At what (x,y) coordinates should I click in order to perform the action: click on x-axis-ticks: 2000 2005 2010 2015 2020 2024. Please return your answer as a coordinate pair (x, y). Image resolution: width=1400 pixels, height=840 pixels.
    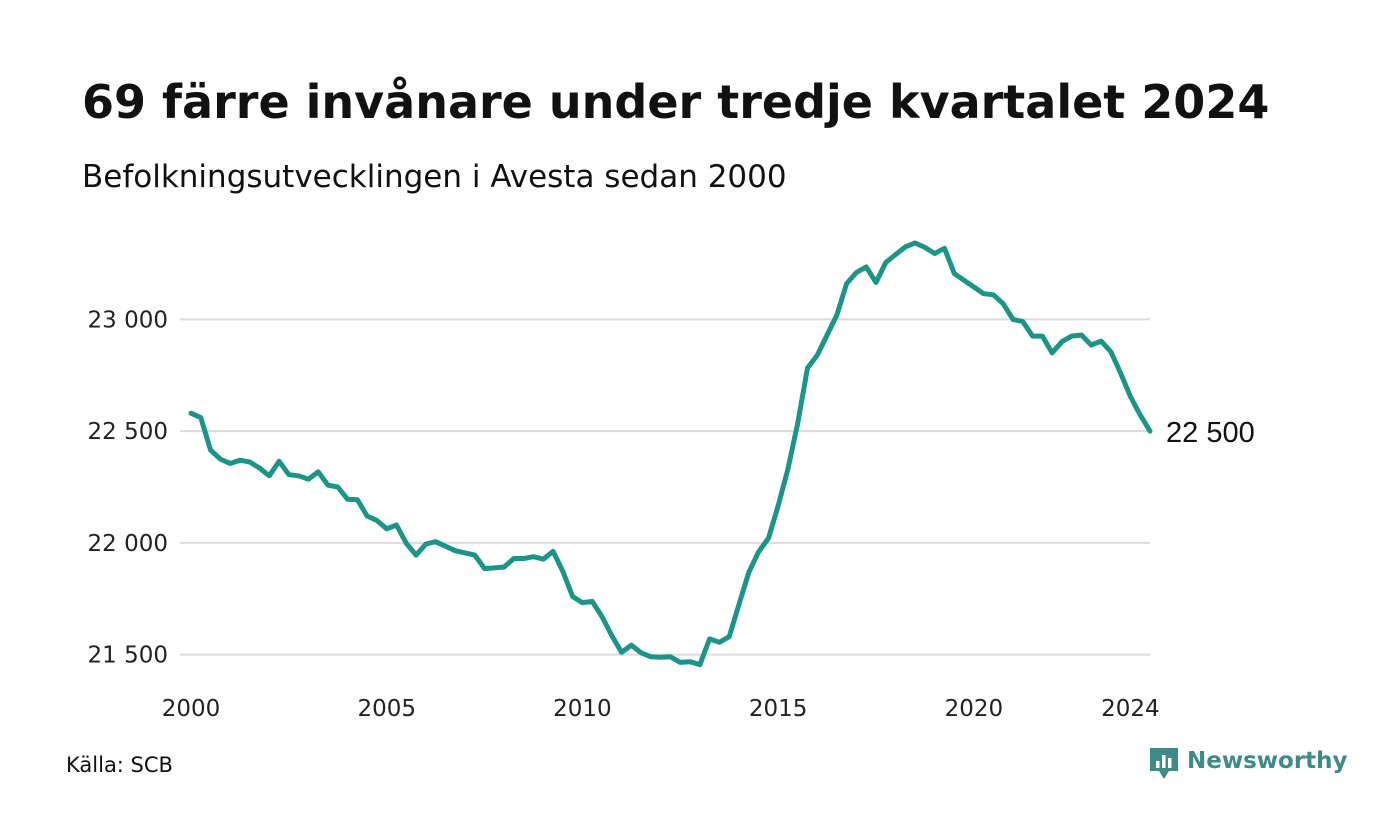
    Looking at the image, I should click on (661, 709).